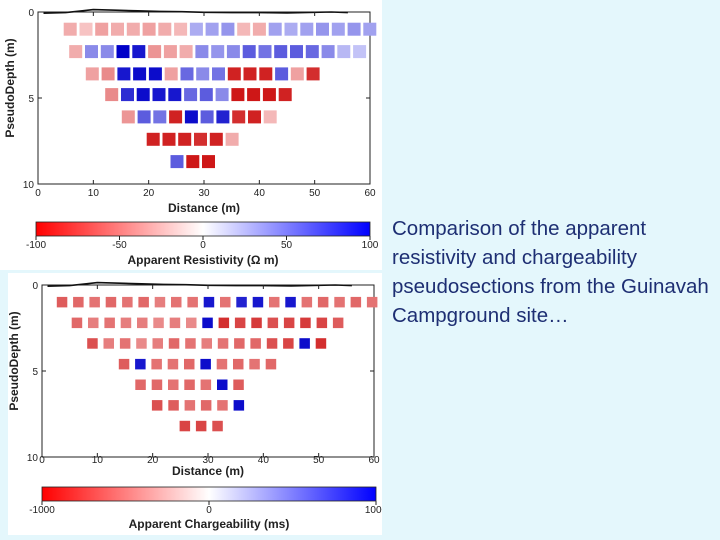 This screenshot has height=540, width=720. What do you see at coordinates (260, 193) in the screenshot?
I see `x-tick-label: 40` at bounding box center [260, 193].